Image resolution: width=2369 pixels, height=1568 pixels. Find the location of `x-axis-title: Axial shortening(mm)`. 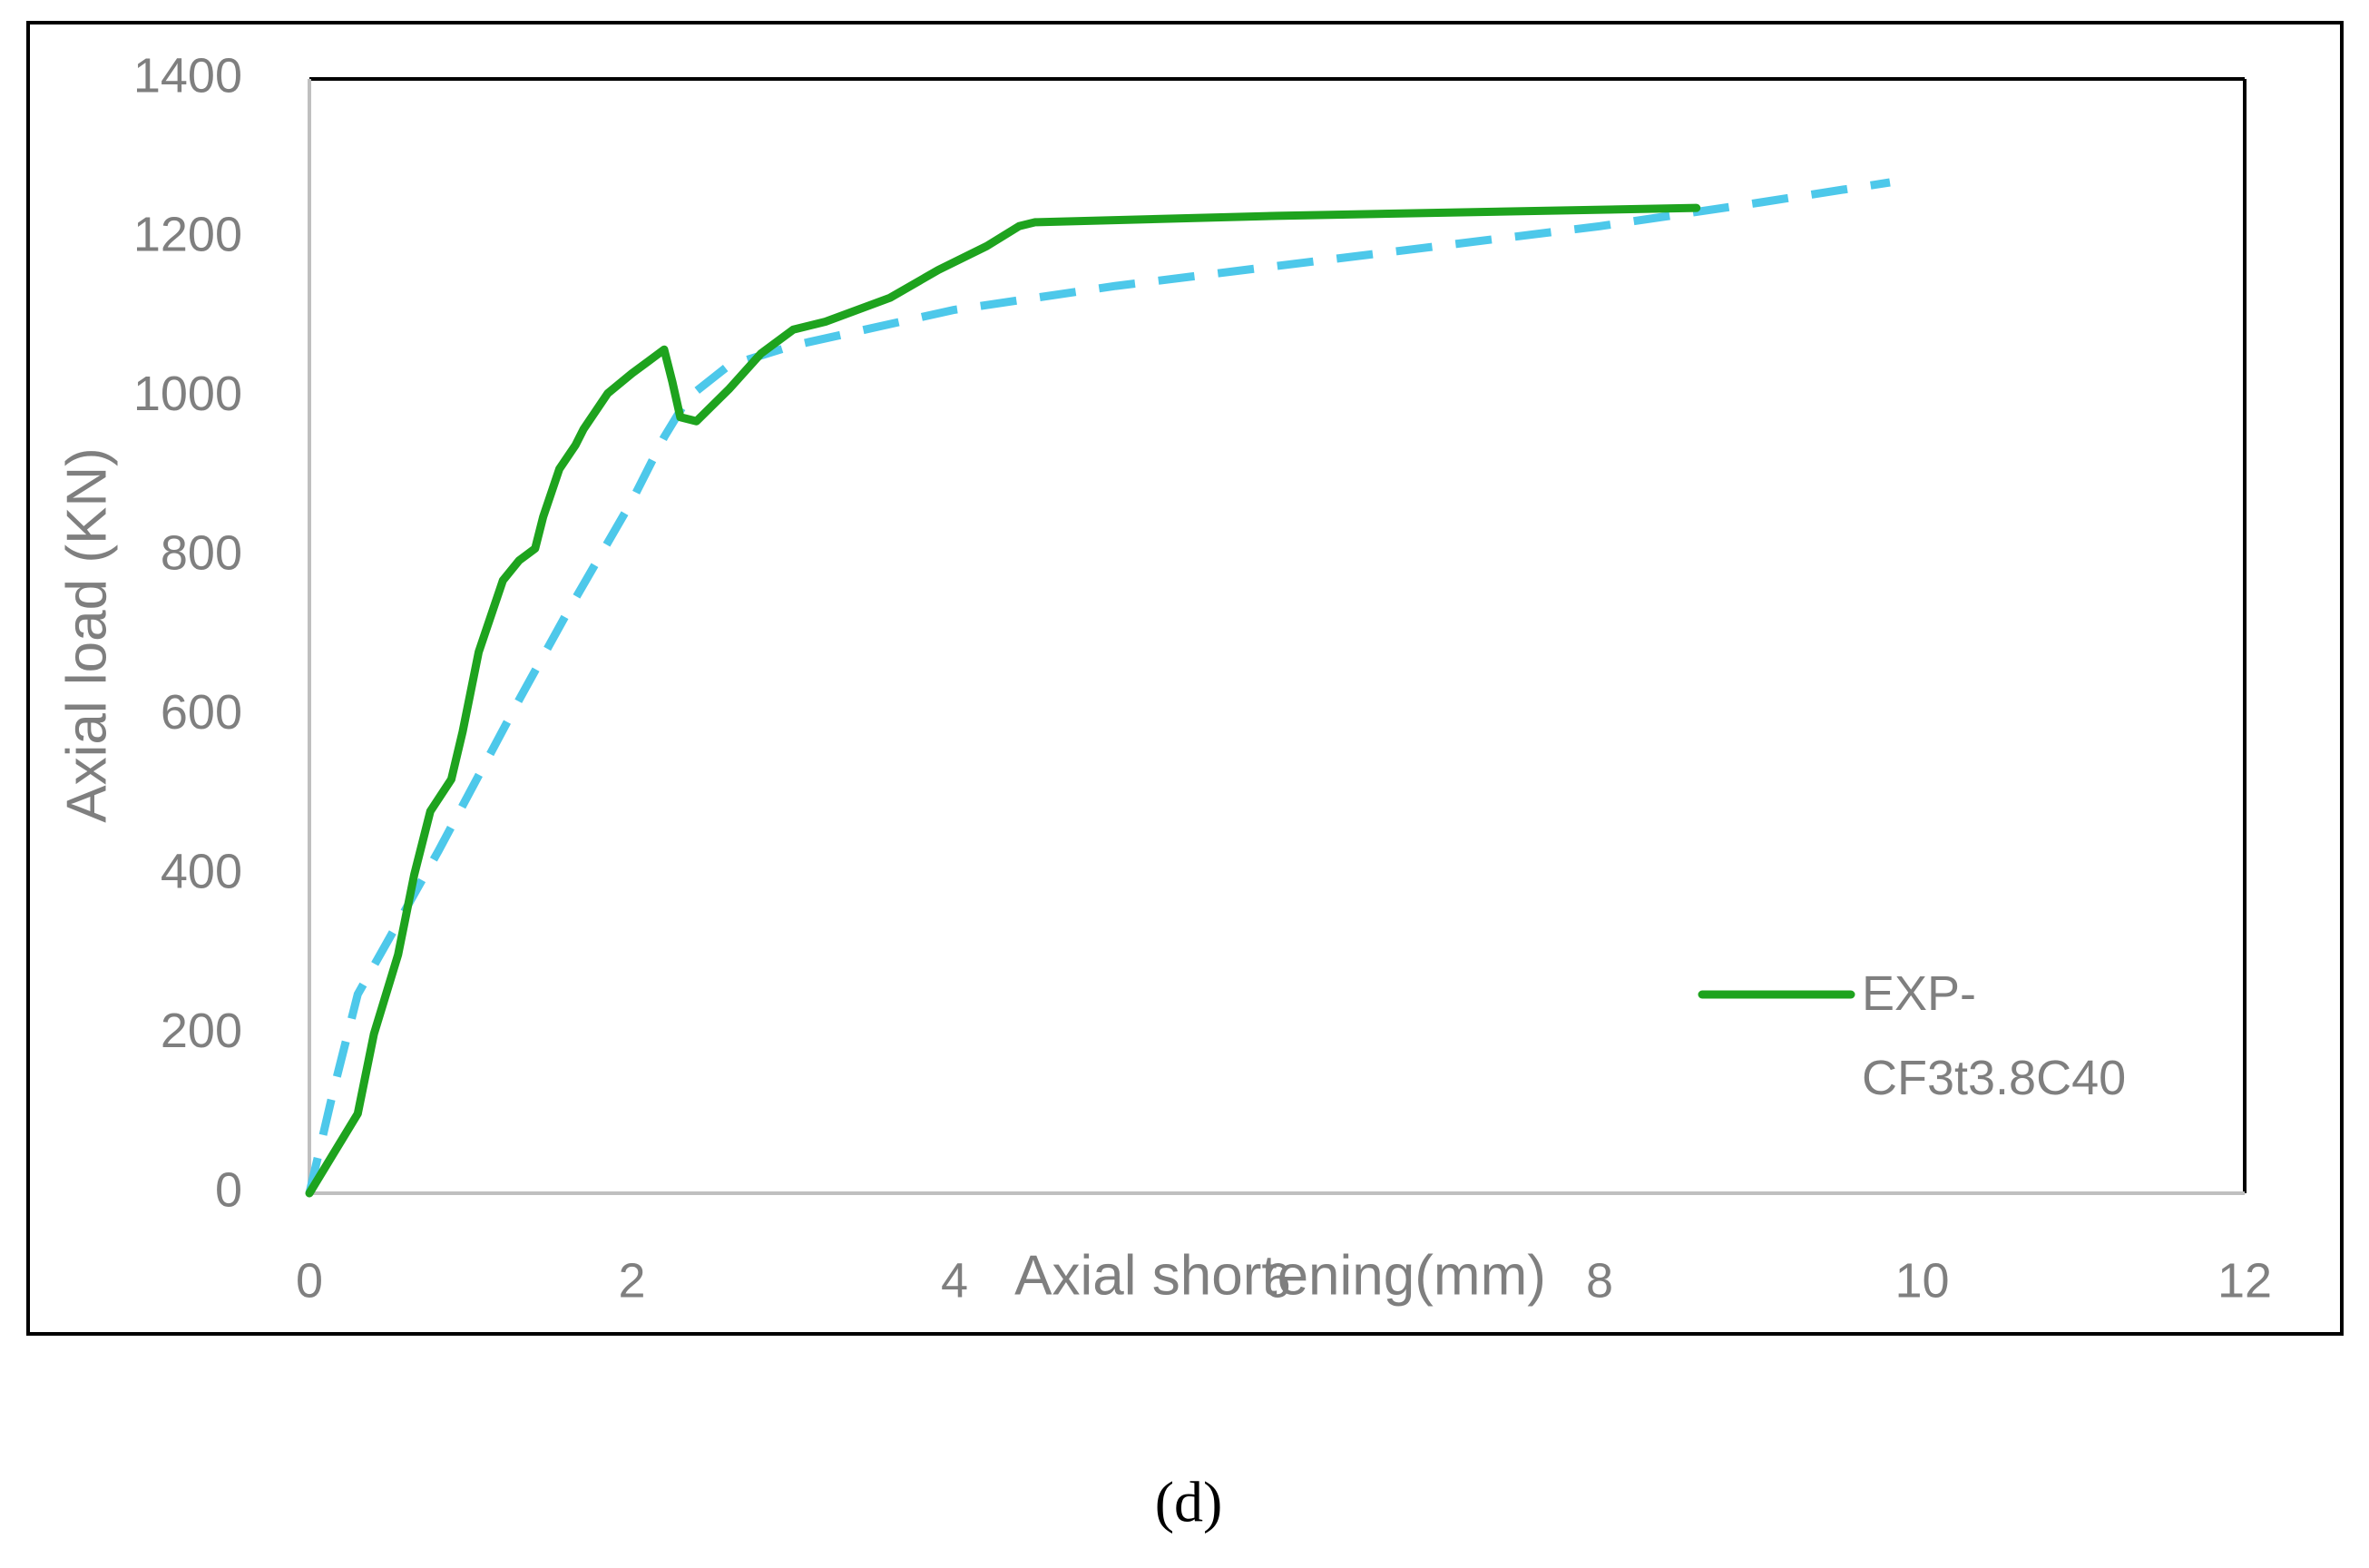

x-axis-title: Axial shortening(mm) is located at coordinates (1280, 1275).